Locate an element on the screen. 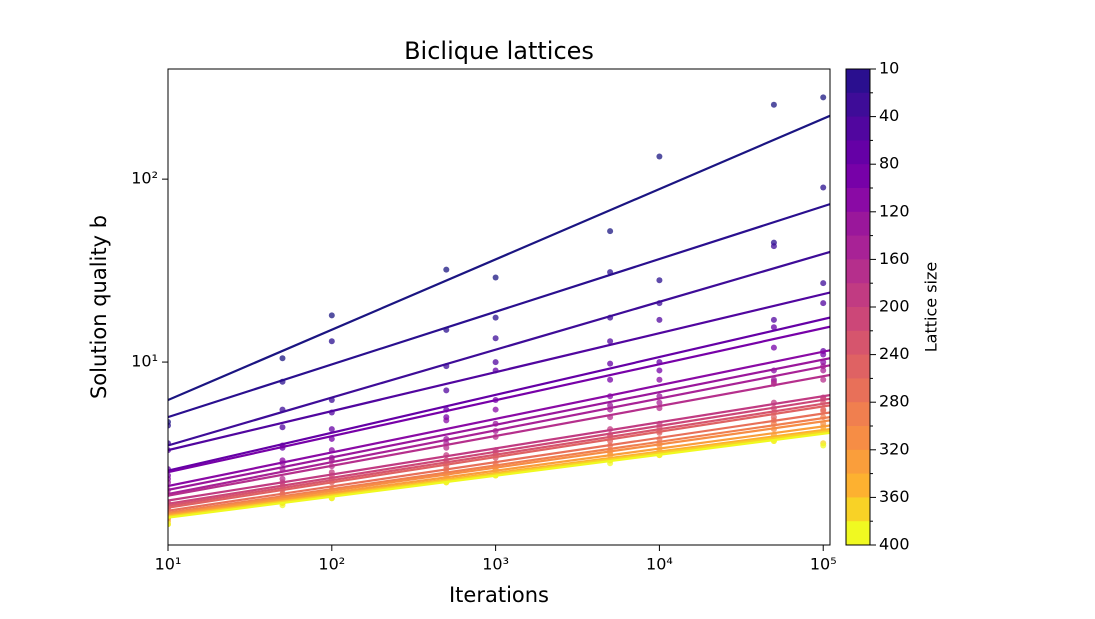 The image size is (1095, 619). x-tick-label: 10³ is located at coordinates (495, 564).